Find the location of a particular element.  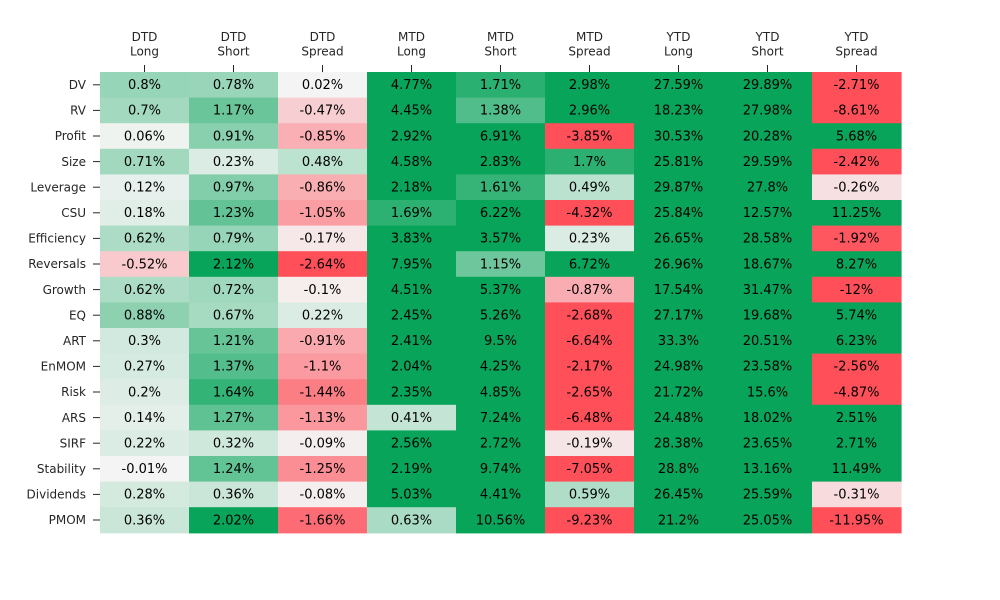

cell-value-label: 1.69% is located at coordinates (411, 213).